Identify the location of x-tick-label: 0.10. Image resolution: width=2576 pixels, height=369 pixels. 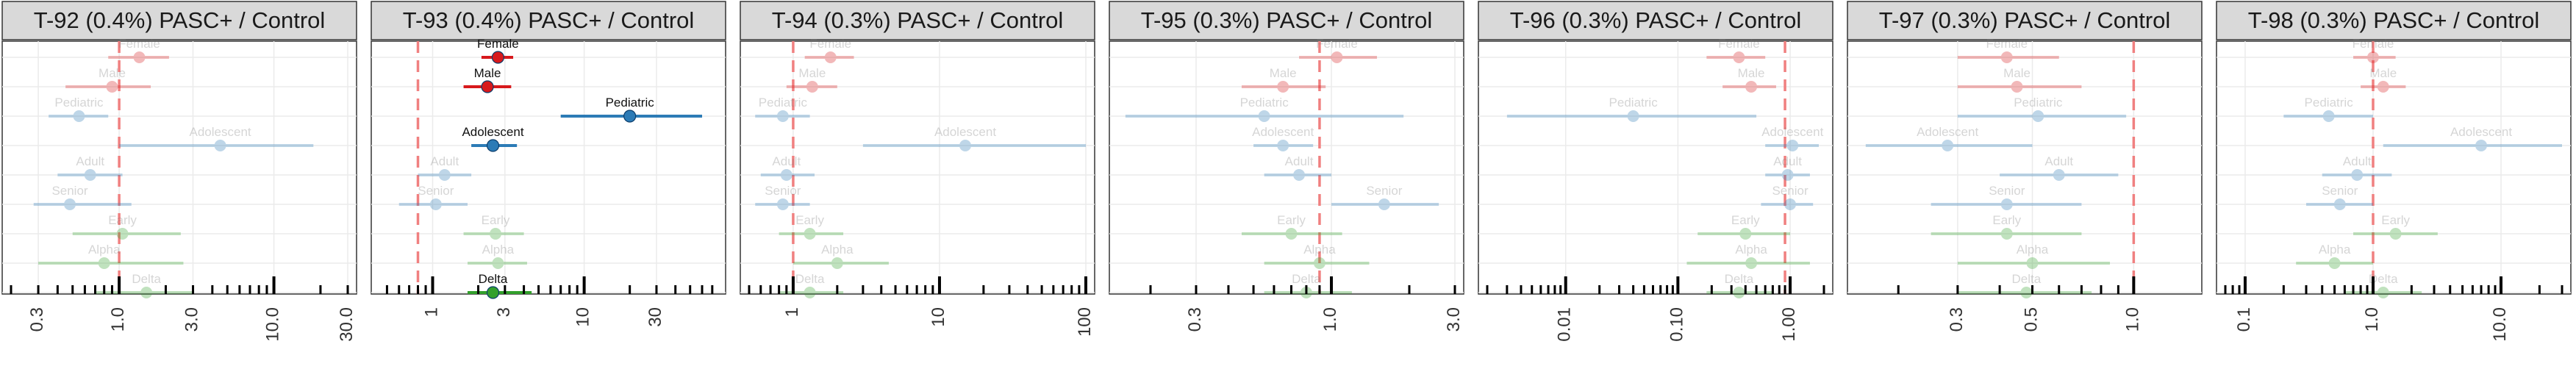
(1676, 324).